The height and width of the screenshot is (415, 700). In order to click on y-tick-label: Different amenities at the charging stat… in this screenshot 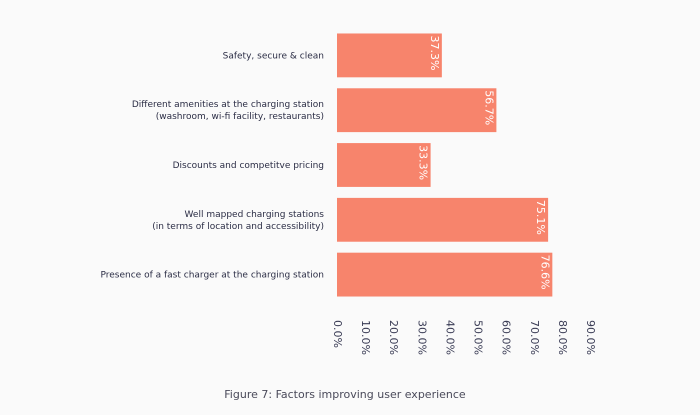, I will do `click(228, 111)`.